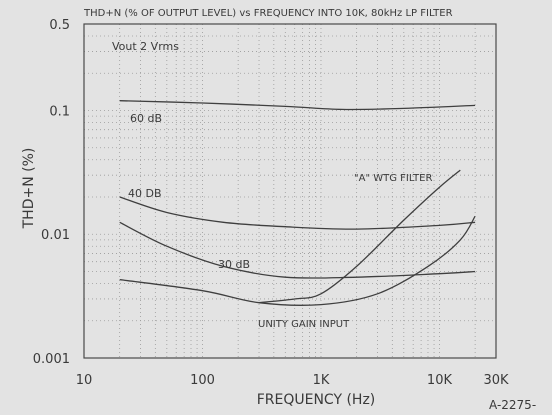  Describe the element at coordinates (316, 400) in the screenshot. I see `chart-xlabel: FREQUENCY (Hz)` at that location.